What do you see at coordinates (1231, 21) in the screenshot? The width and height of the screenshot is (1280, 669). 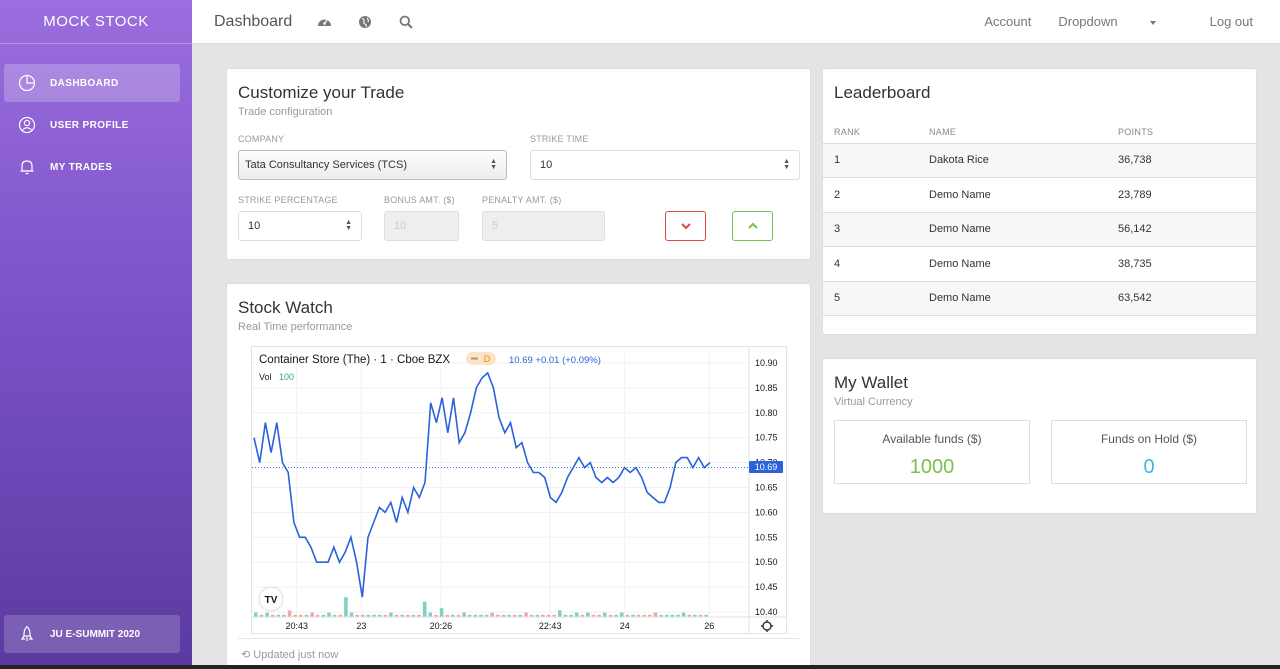 I see `logout-link: Log out` at bounding box center [1231, 21].